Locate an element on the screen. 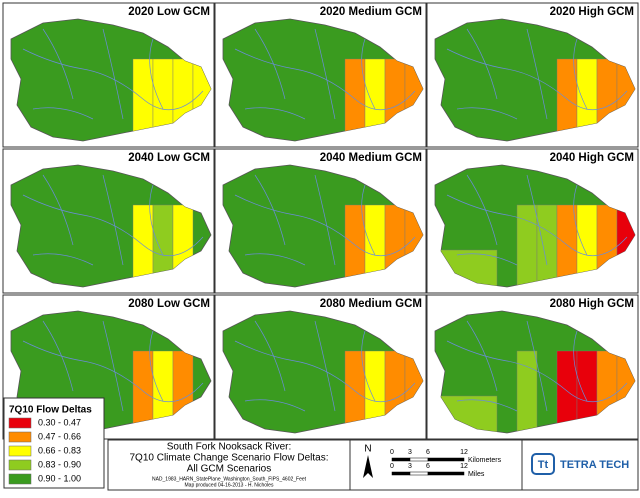  legend-label: 0.90 - 1.00 is located at coordinates (59, 478).